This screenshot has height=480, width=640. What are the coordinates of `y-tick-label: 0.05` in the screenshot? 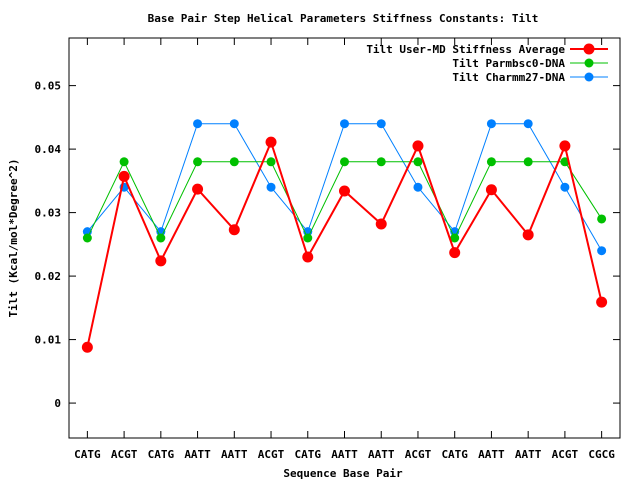 It's located at (48, 86).